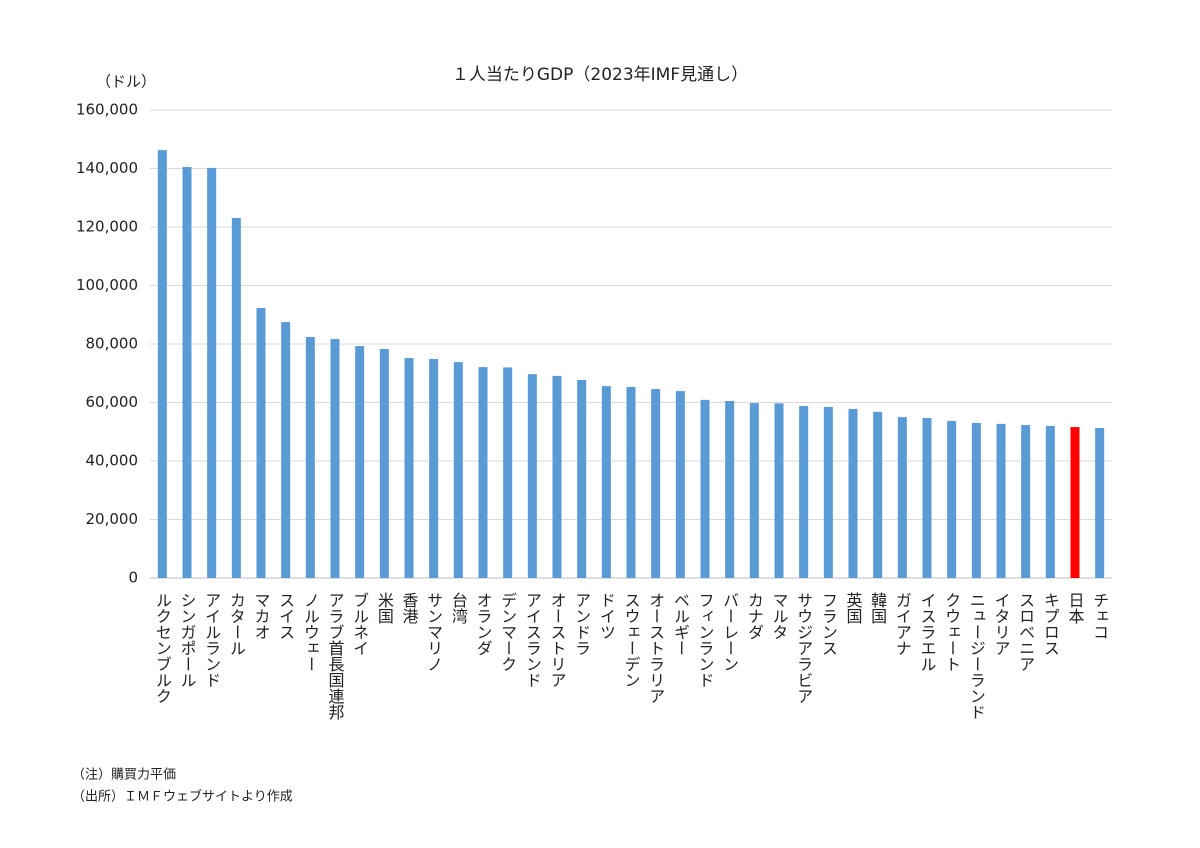 The width and height of the screenshot is (1200, 848). I want to click on x-tick-label: アンドラ, so click(581, 624).